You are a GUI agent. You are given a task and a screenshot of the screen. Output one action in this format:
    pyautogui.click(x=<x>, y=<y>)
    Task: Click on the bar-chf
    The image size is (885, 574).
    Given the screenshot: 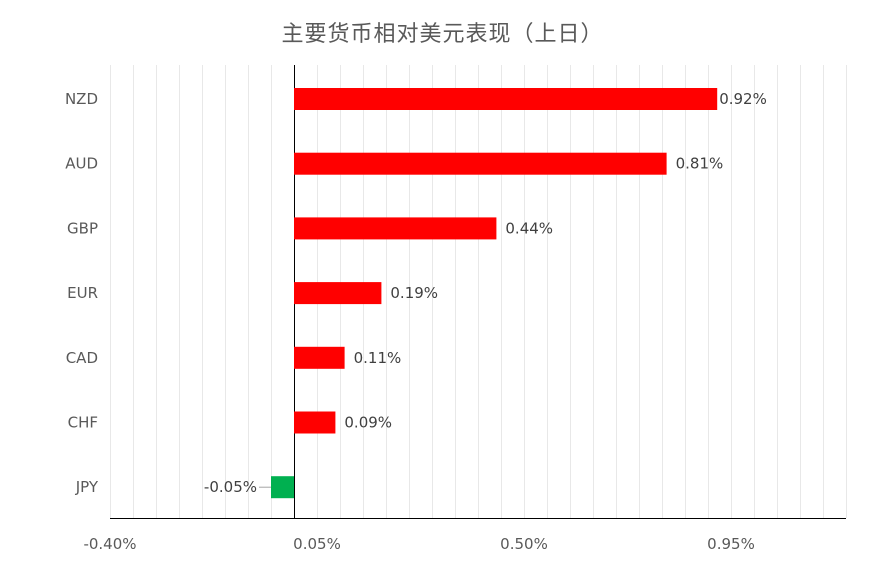 What is the action you would take?
    pyautogui.click(x=315, y=422)
    